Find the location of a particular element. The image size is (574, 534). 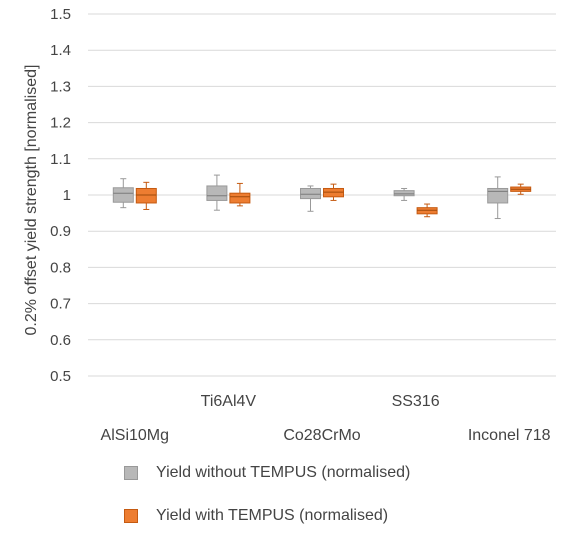

y-tick-label: 1.3 is located at coordinates (60, 86).